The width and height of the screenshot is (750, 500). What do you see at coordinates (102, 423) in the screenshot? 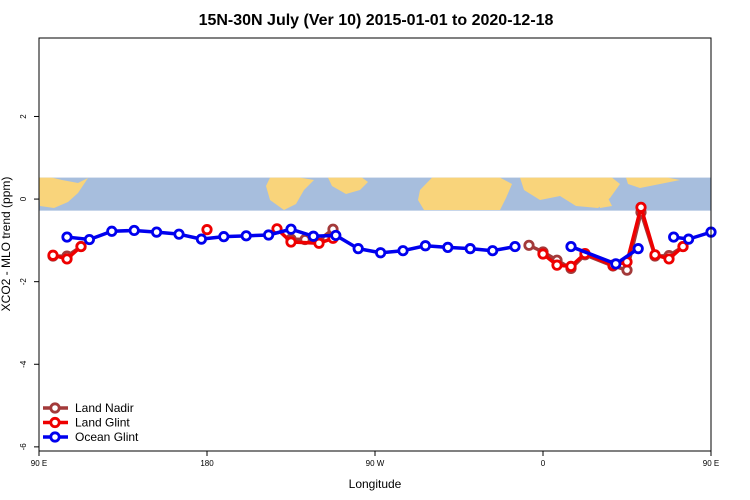
I see `legend-label: Land Glint` at bounding box center [102, 423].